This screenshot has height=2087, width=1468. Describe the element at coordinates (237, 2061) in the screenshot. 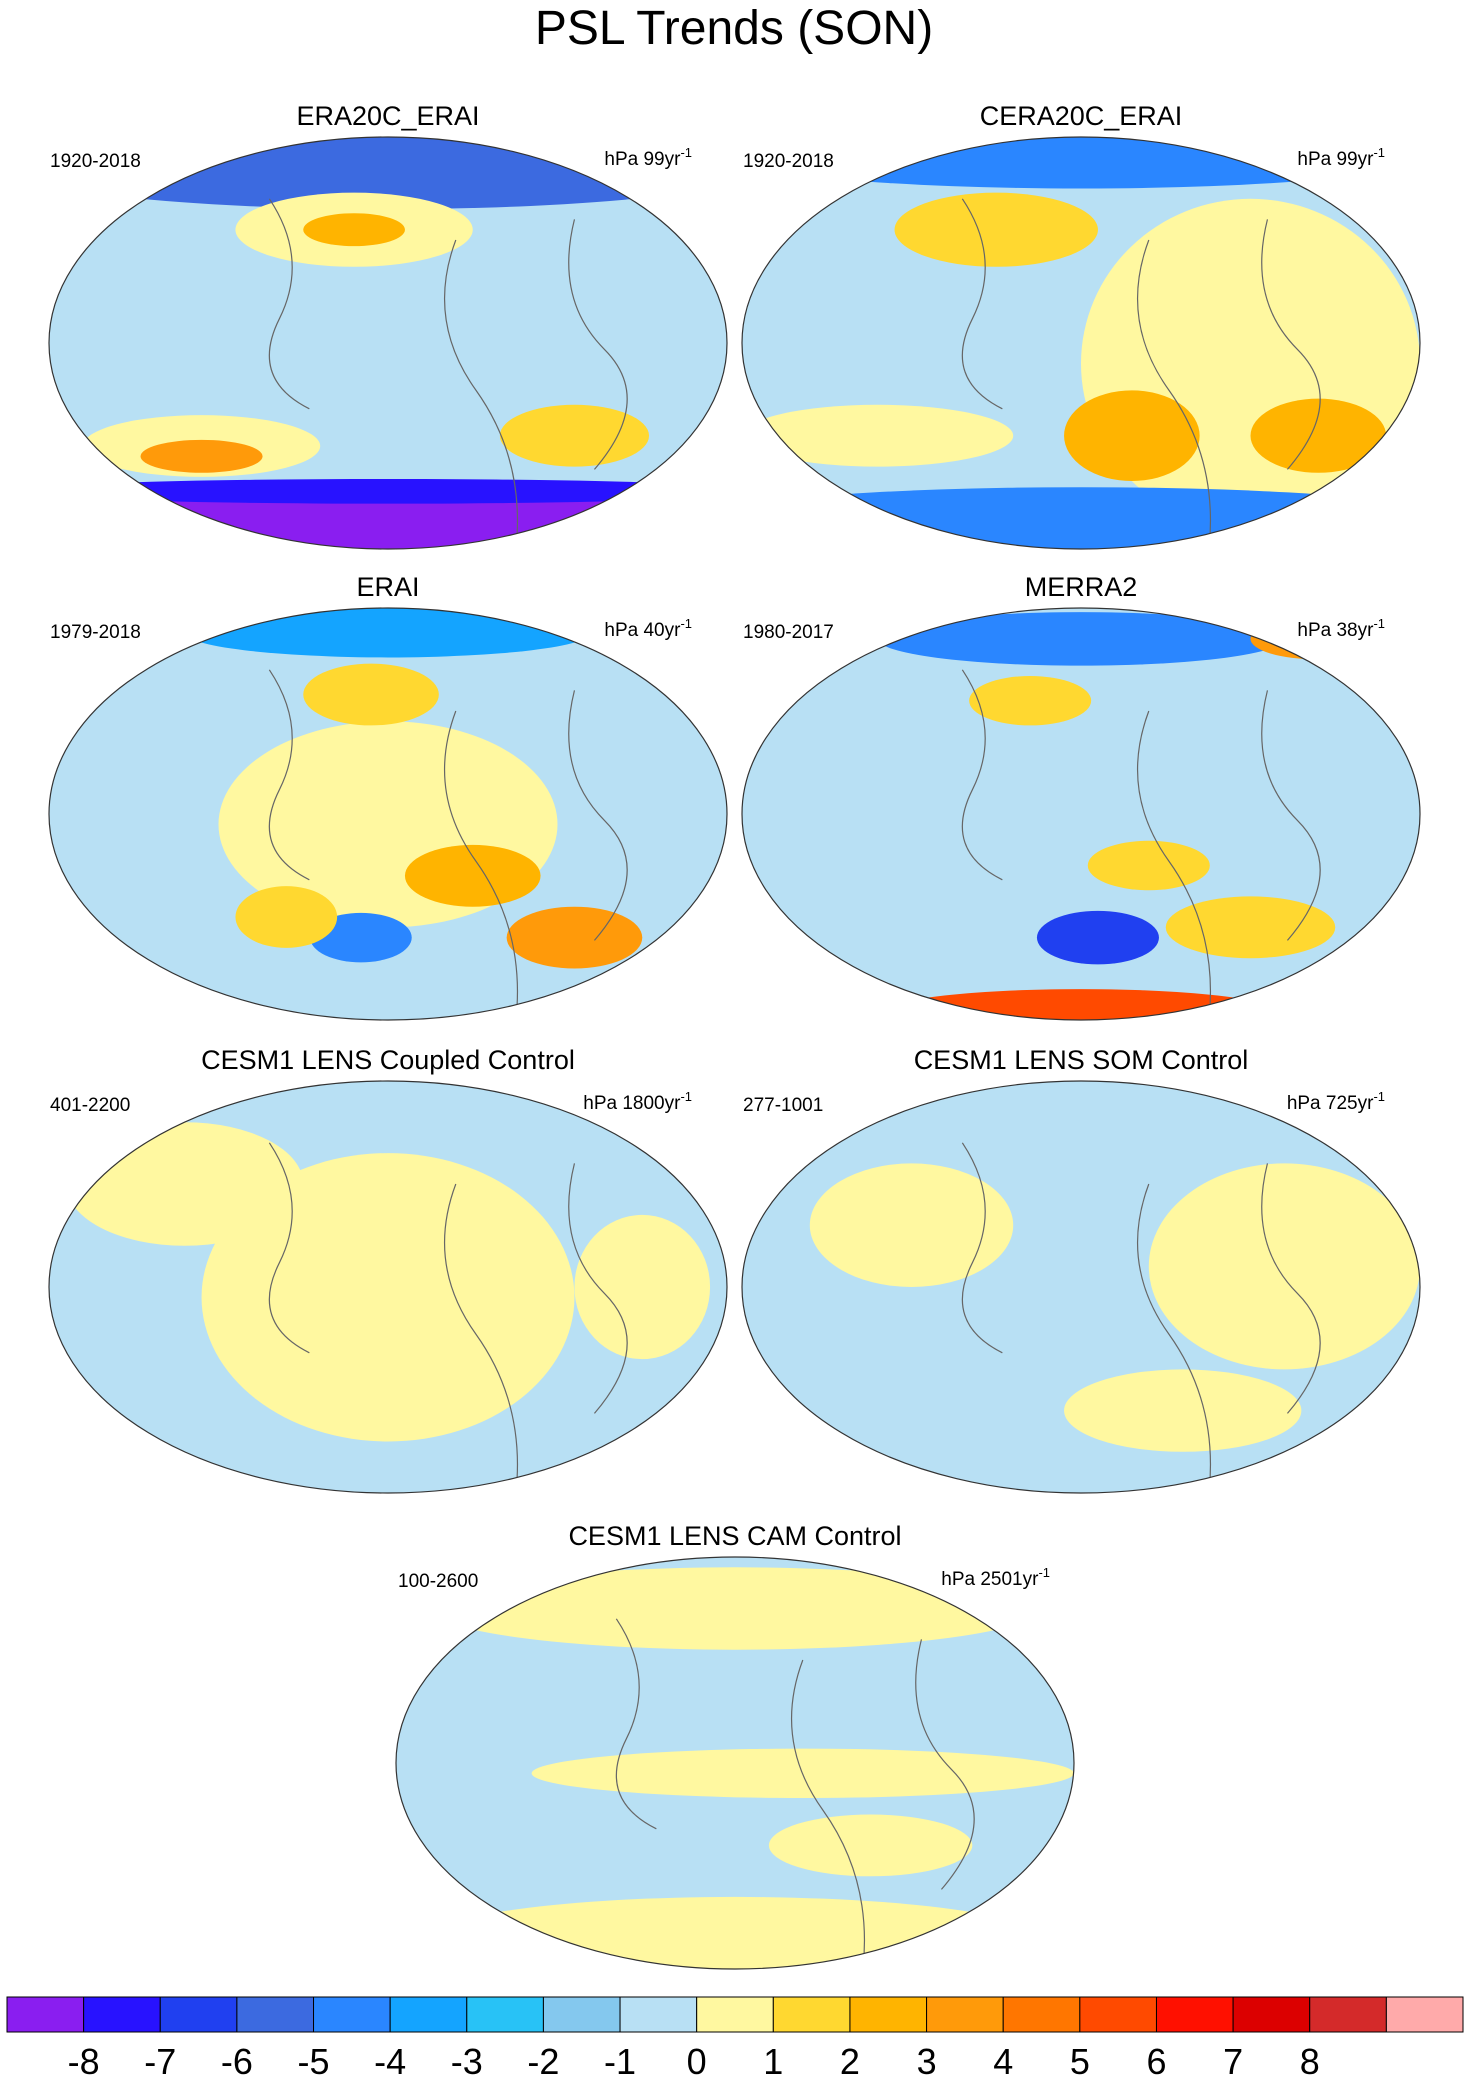

I see `colorbar-label: -6` at that location.